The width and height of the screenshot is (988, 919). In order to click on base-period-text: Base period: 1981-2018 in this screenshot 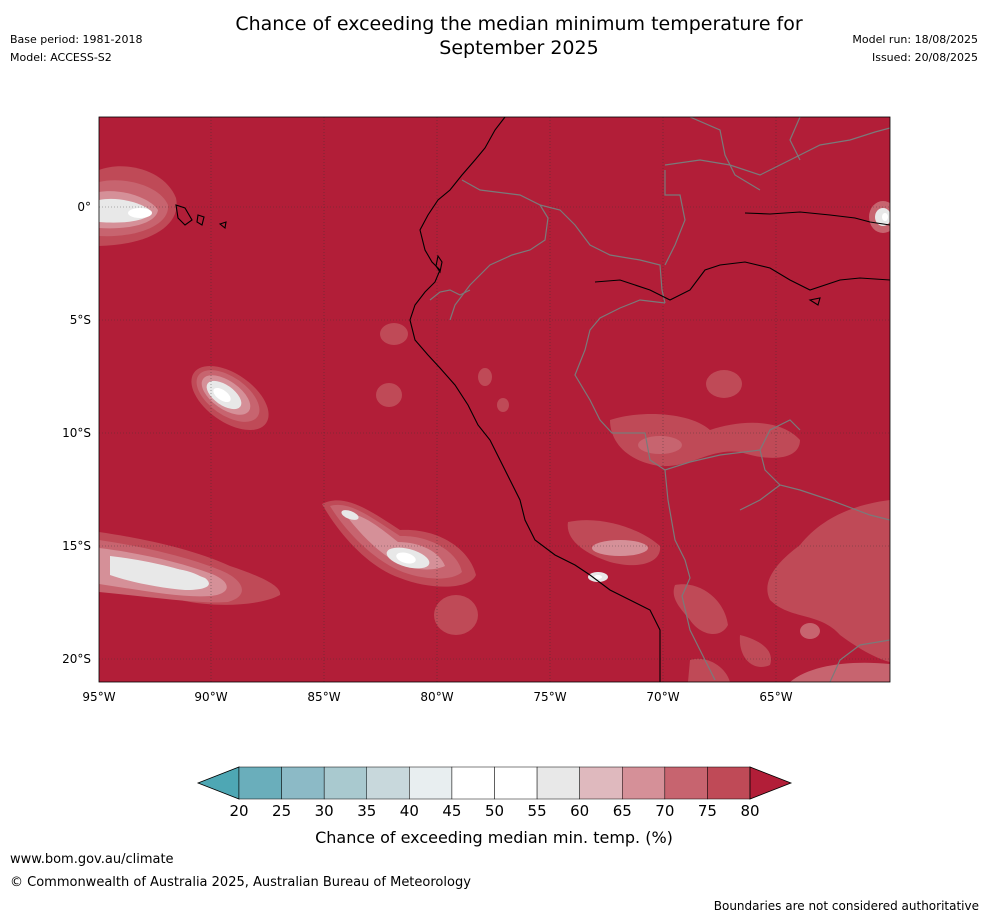, I will do `click(76, 39)`.